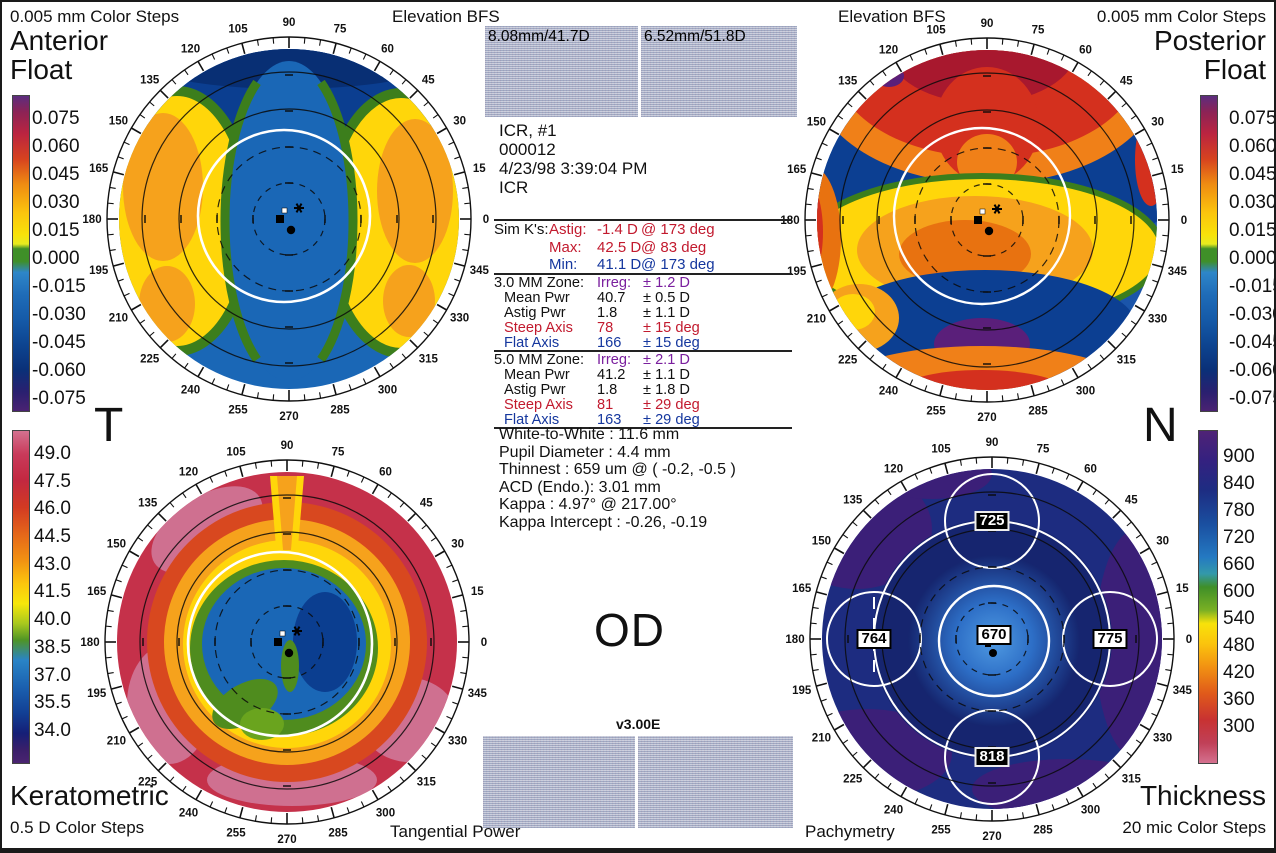 The width and height of the screenshot is (1276, 853). I want to click on zone-row-tolerance: ± 1.1 D, so click(666, 312).